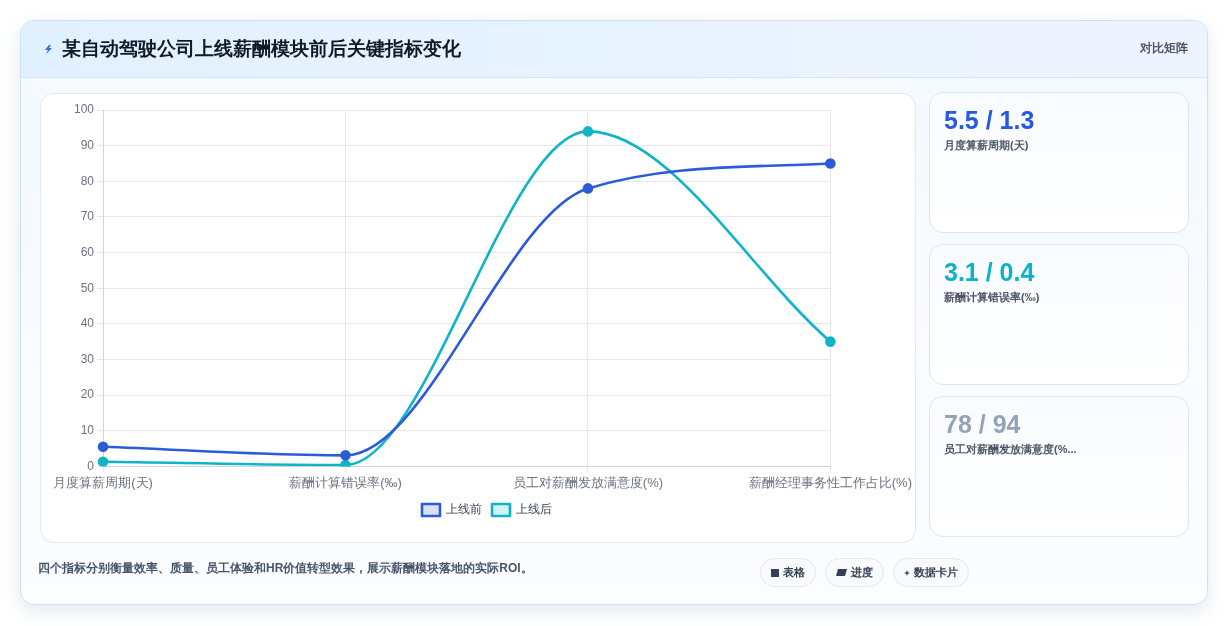 This screenshot has height=626, width=1228. What do you see at coordinates (285, 568) in the screenshot?
I see `text: 四个指标分别衡量效率、质量、员工体验和HR价值转型效果，展示薪酬模块落地的实际ROI。` at bounding box center [285, 568].